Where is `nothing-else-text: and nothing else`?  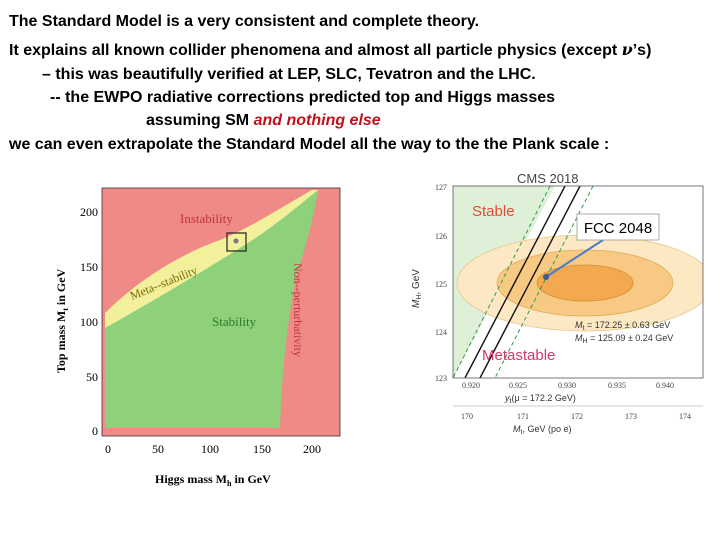
nothing-else-text: and nothing else is located at coordinates (317, 120).